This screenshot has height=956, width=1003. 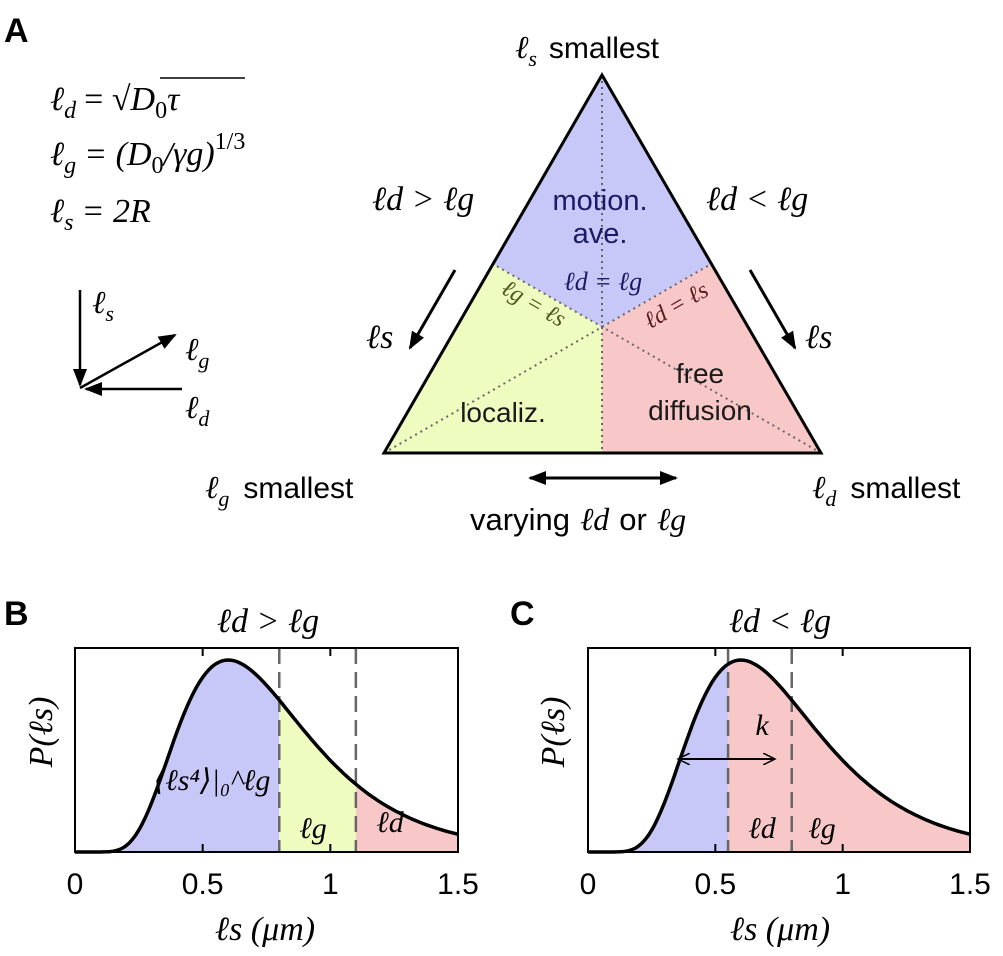 I want to click on axes-legend: ℓs ℓg ℓd, so click(x=141, y=357).